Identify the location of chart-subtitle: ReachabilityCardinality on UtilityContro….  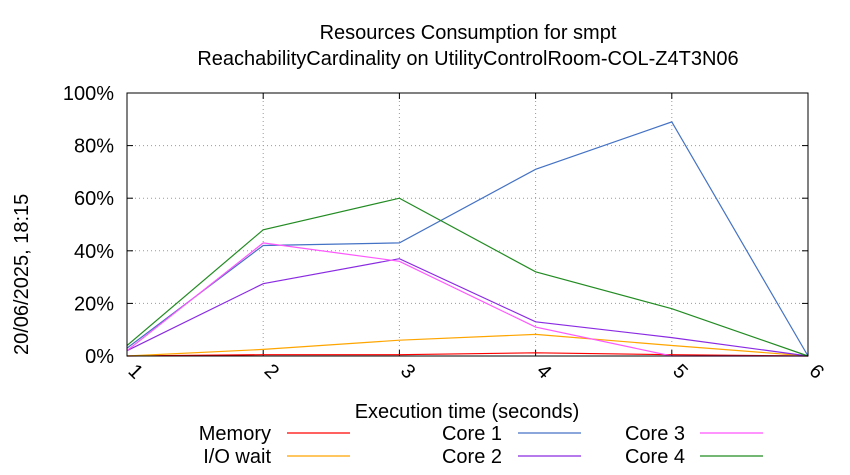
(467, 59).